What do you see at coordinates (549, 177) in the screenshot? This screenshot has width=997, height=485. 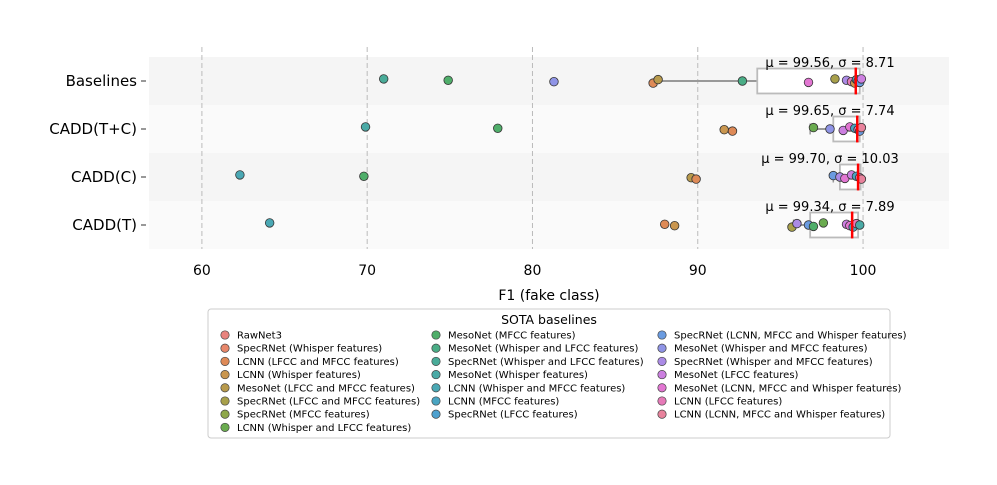 I see `row-band` at bounding box center [549, 177].